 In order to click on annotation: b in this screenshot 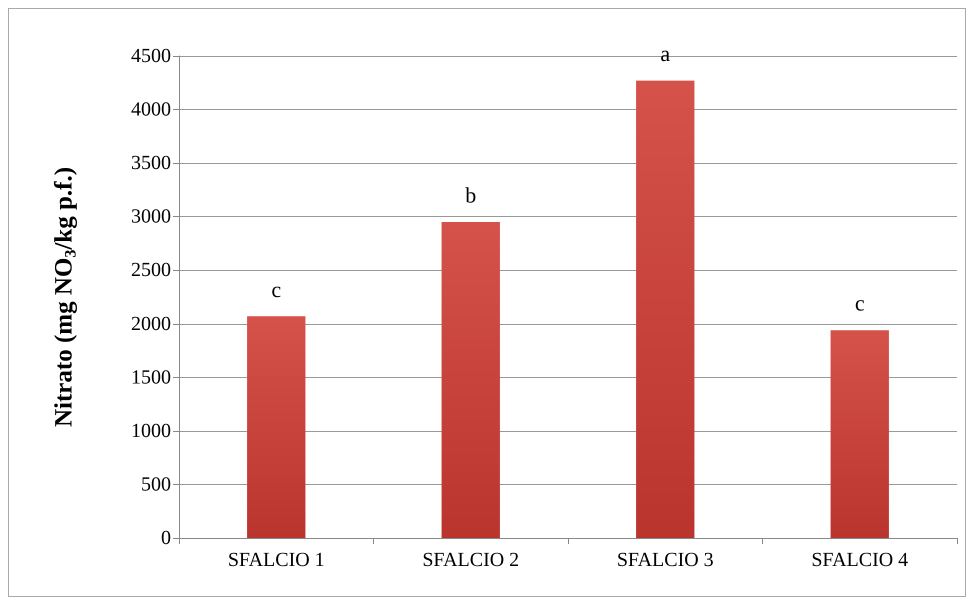, I will do `click(470, 195)`.